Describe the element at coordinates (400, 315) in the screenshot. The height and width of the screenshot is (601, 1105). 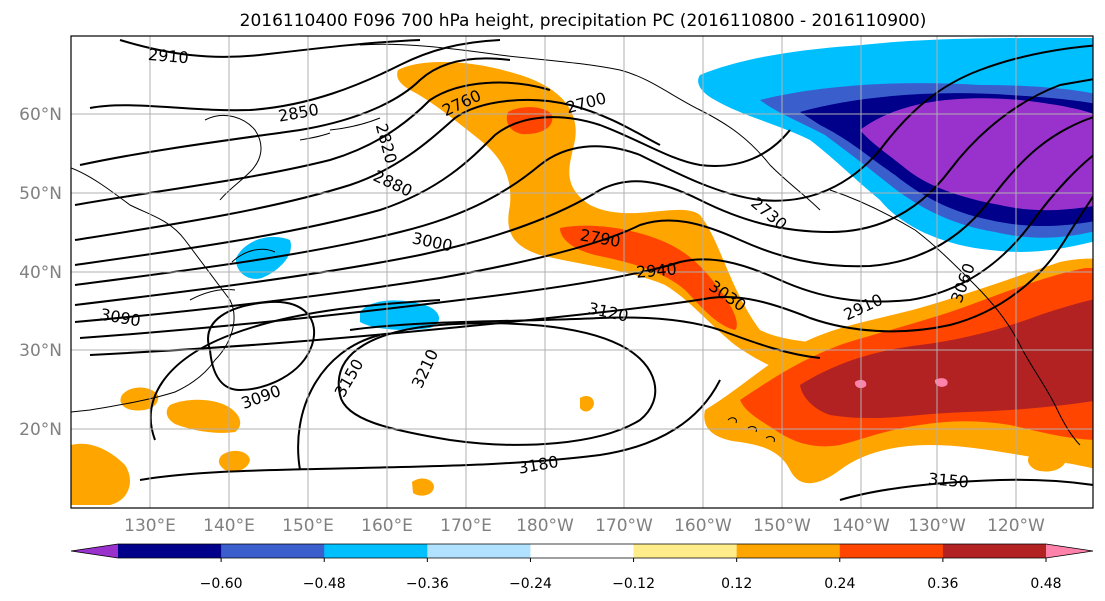
I see `negative-patch-midpacific` at that location.